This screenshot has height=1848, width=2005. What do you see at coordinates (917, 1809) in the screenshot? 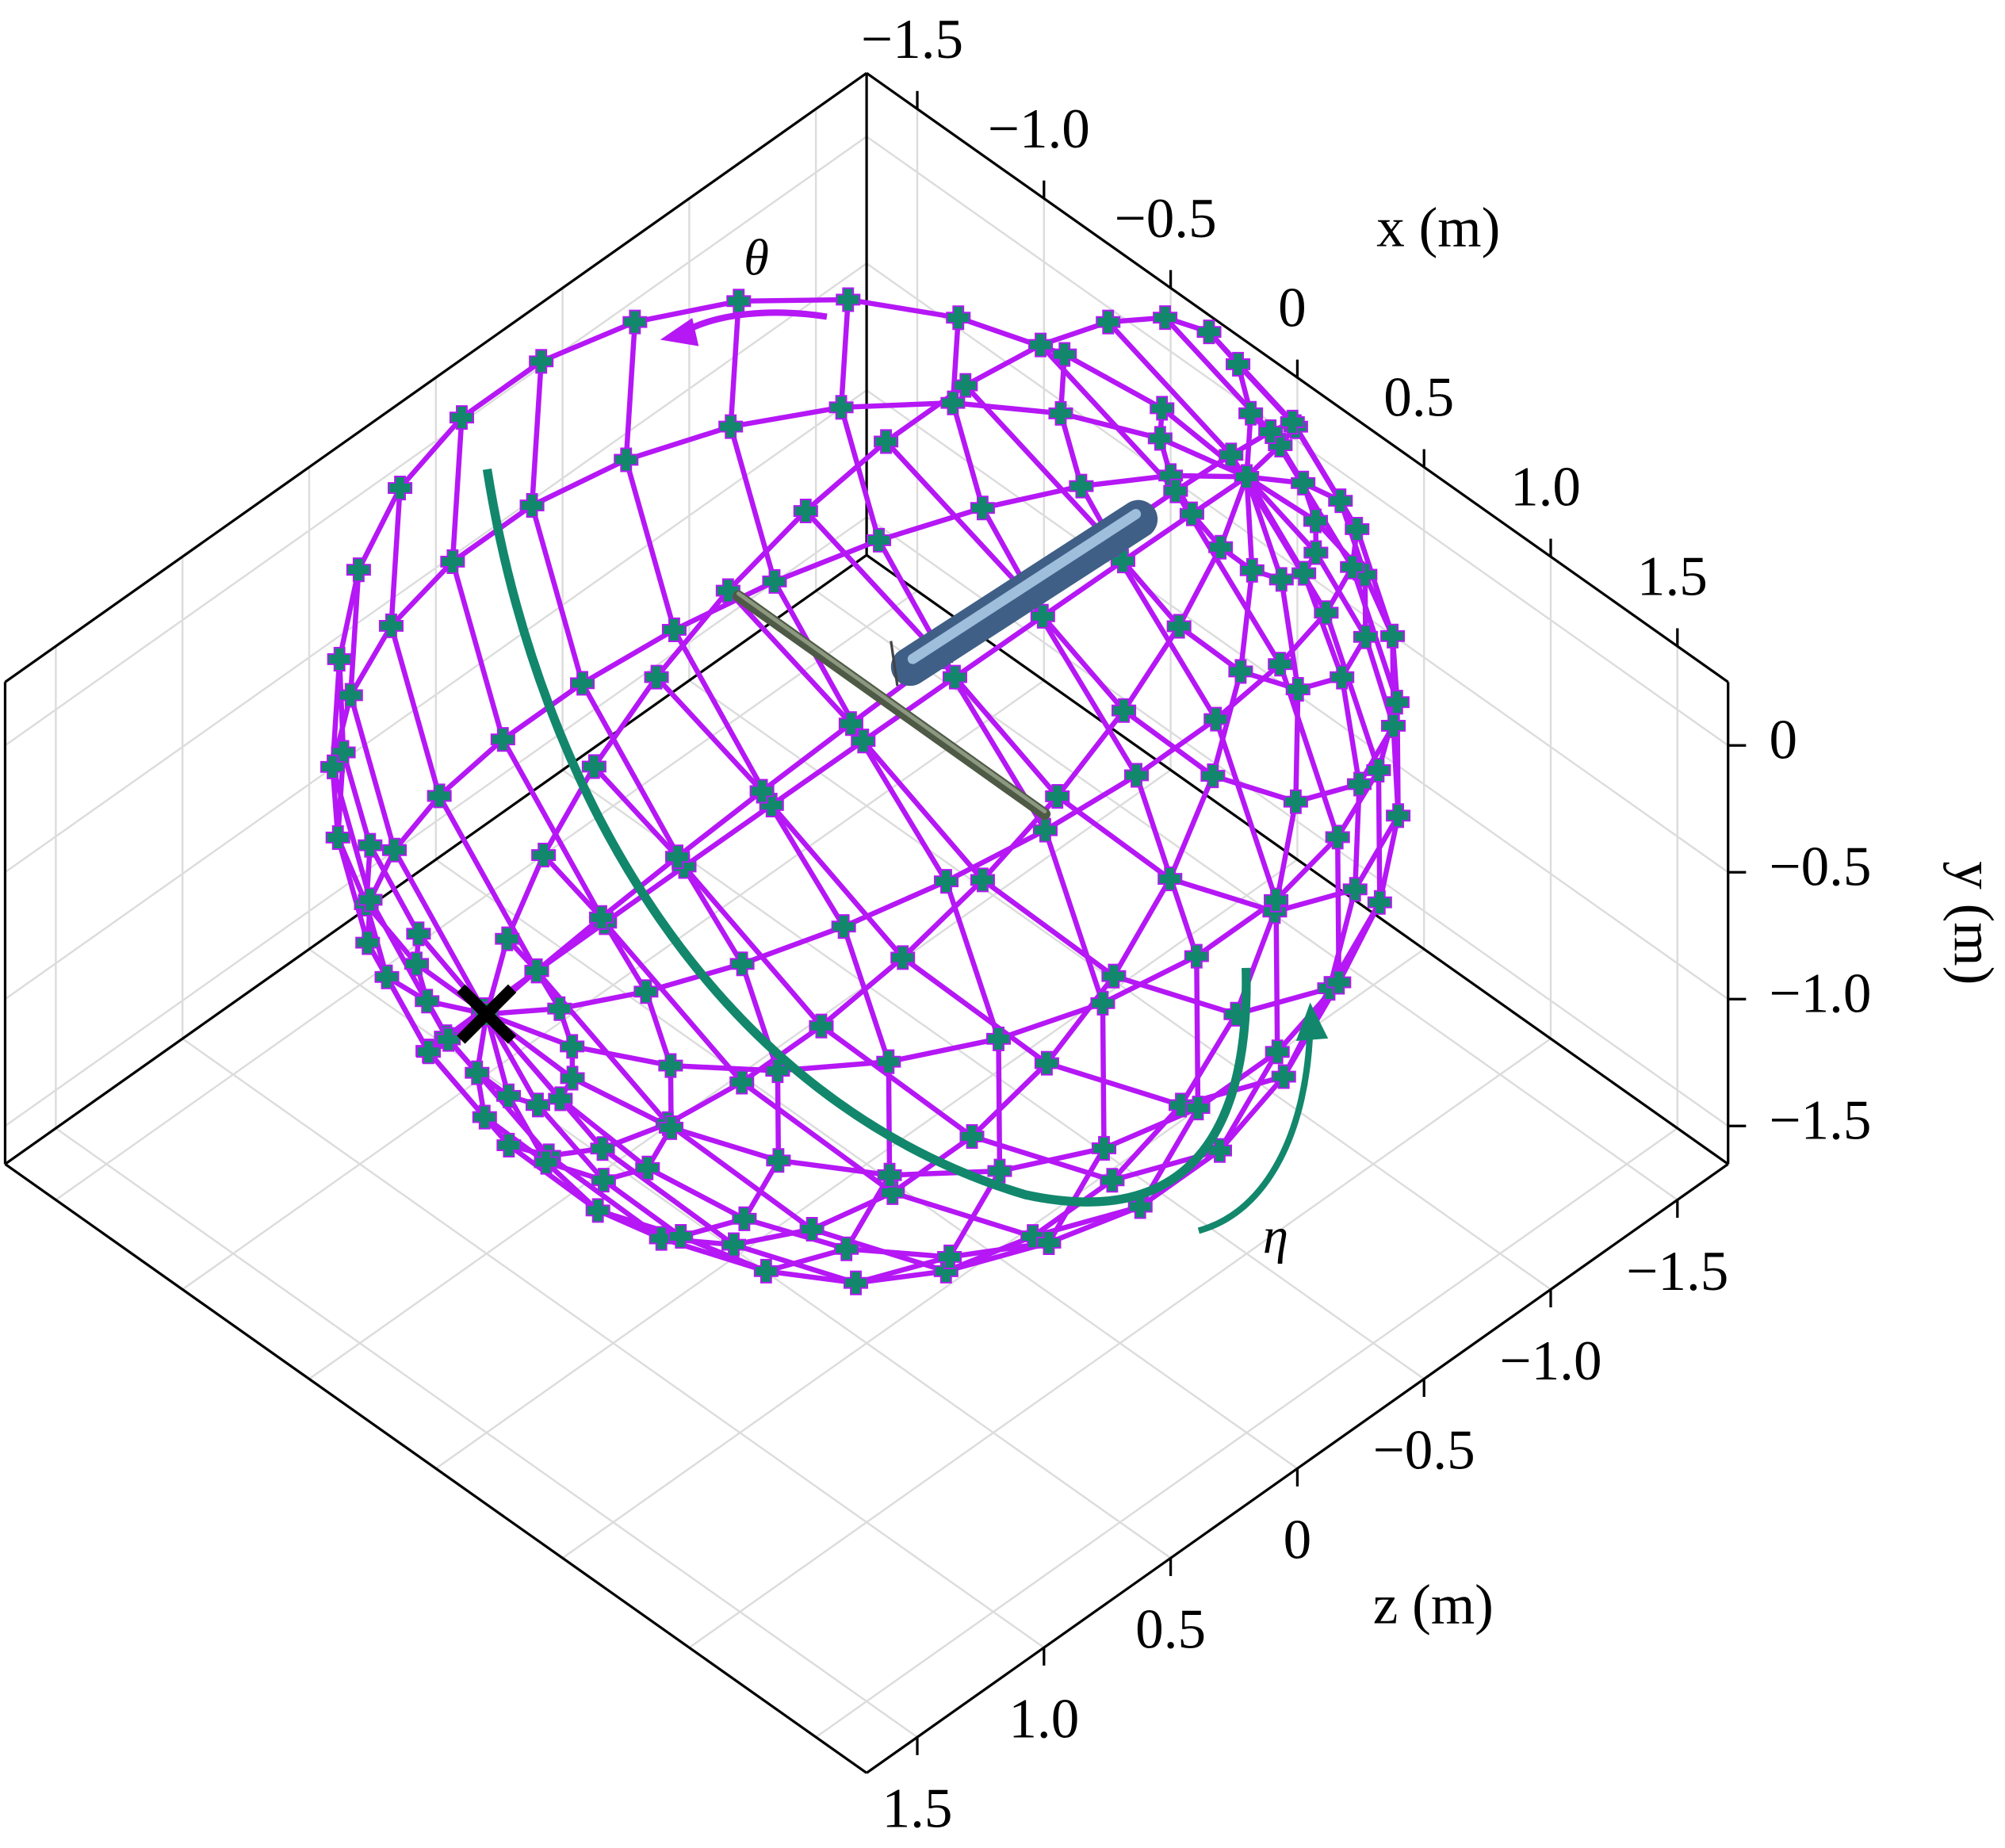
I see `z-tick-label: 1.5` at bounding box center [917, 1809].